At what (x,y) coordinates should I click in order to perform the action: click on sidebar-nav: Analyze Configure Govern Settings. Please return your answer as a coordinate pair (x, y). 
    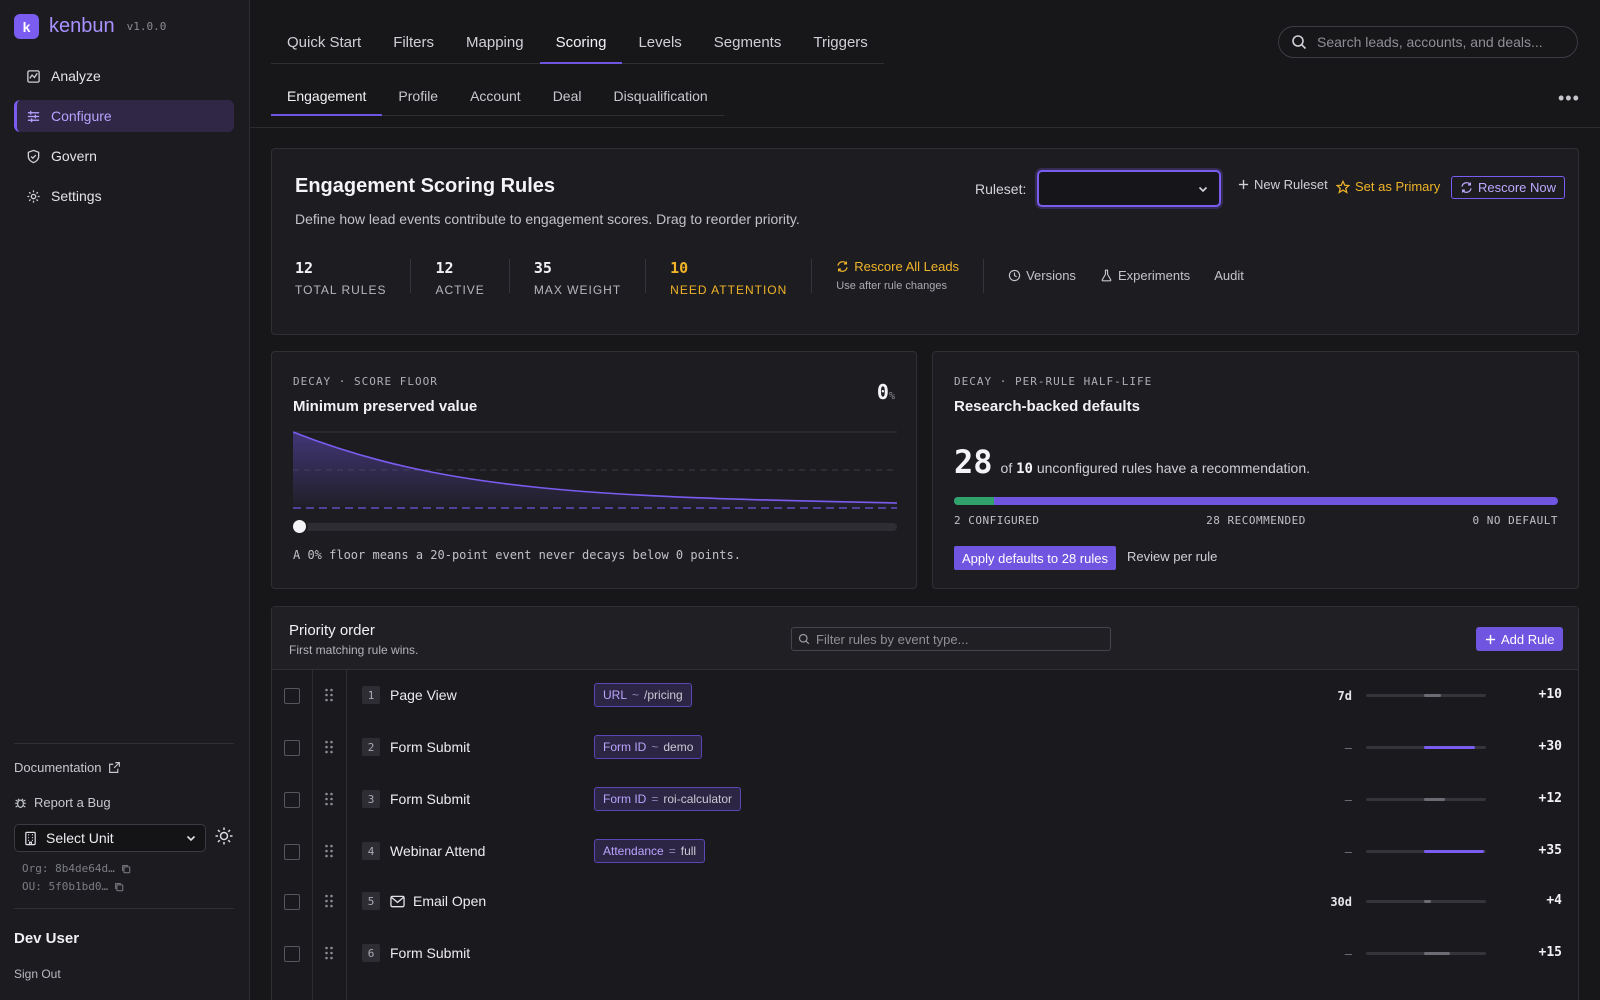
    Looking at the image, I should click on (124, 140).